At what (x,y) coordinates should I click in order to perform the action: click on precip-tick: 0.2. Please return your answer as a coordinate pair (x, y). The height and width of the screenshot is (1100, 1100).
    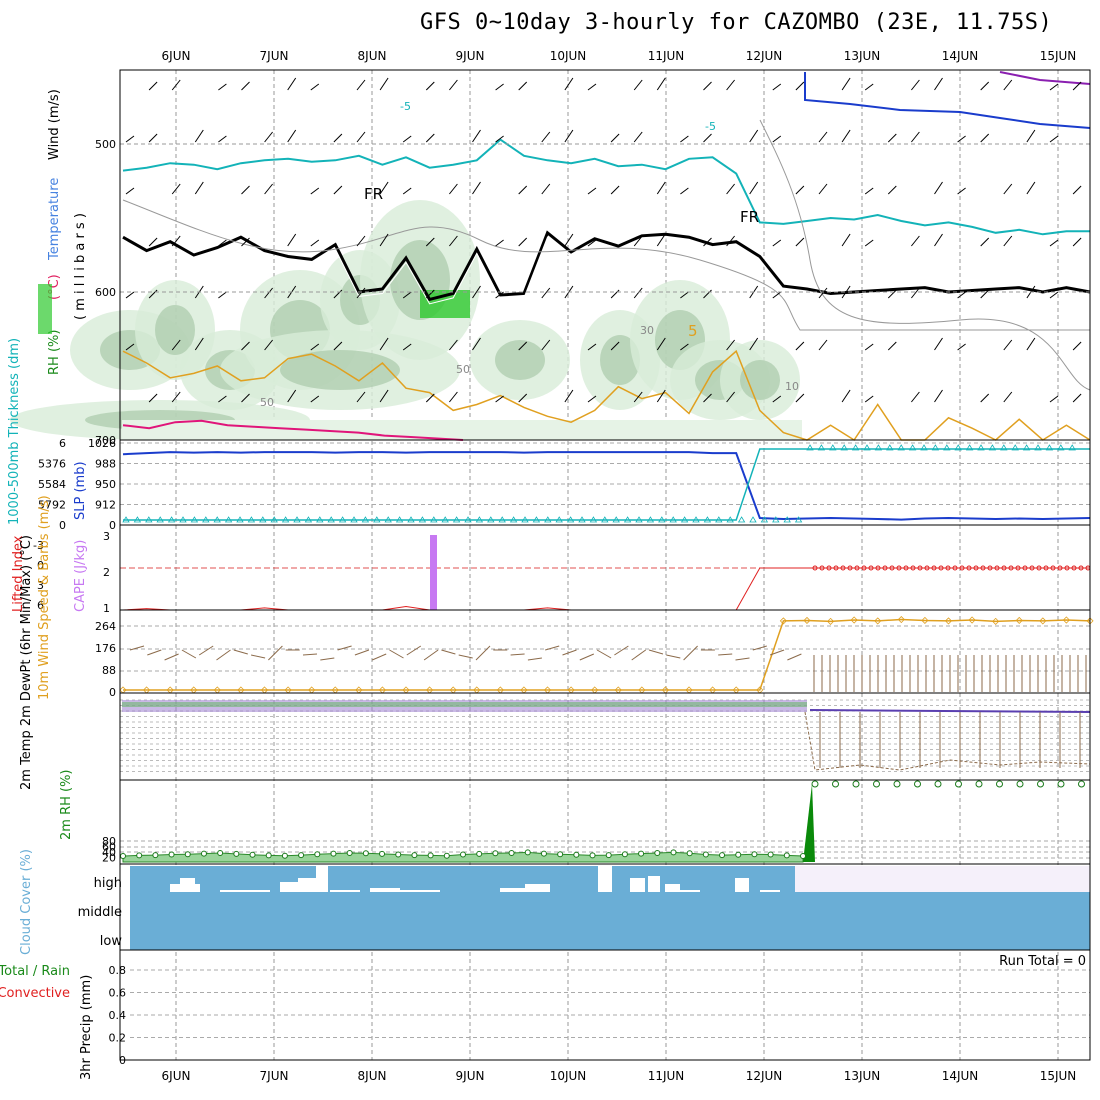
    Looking at the image, I should click on (118, 1038).